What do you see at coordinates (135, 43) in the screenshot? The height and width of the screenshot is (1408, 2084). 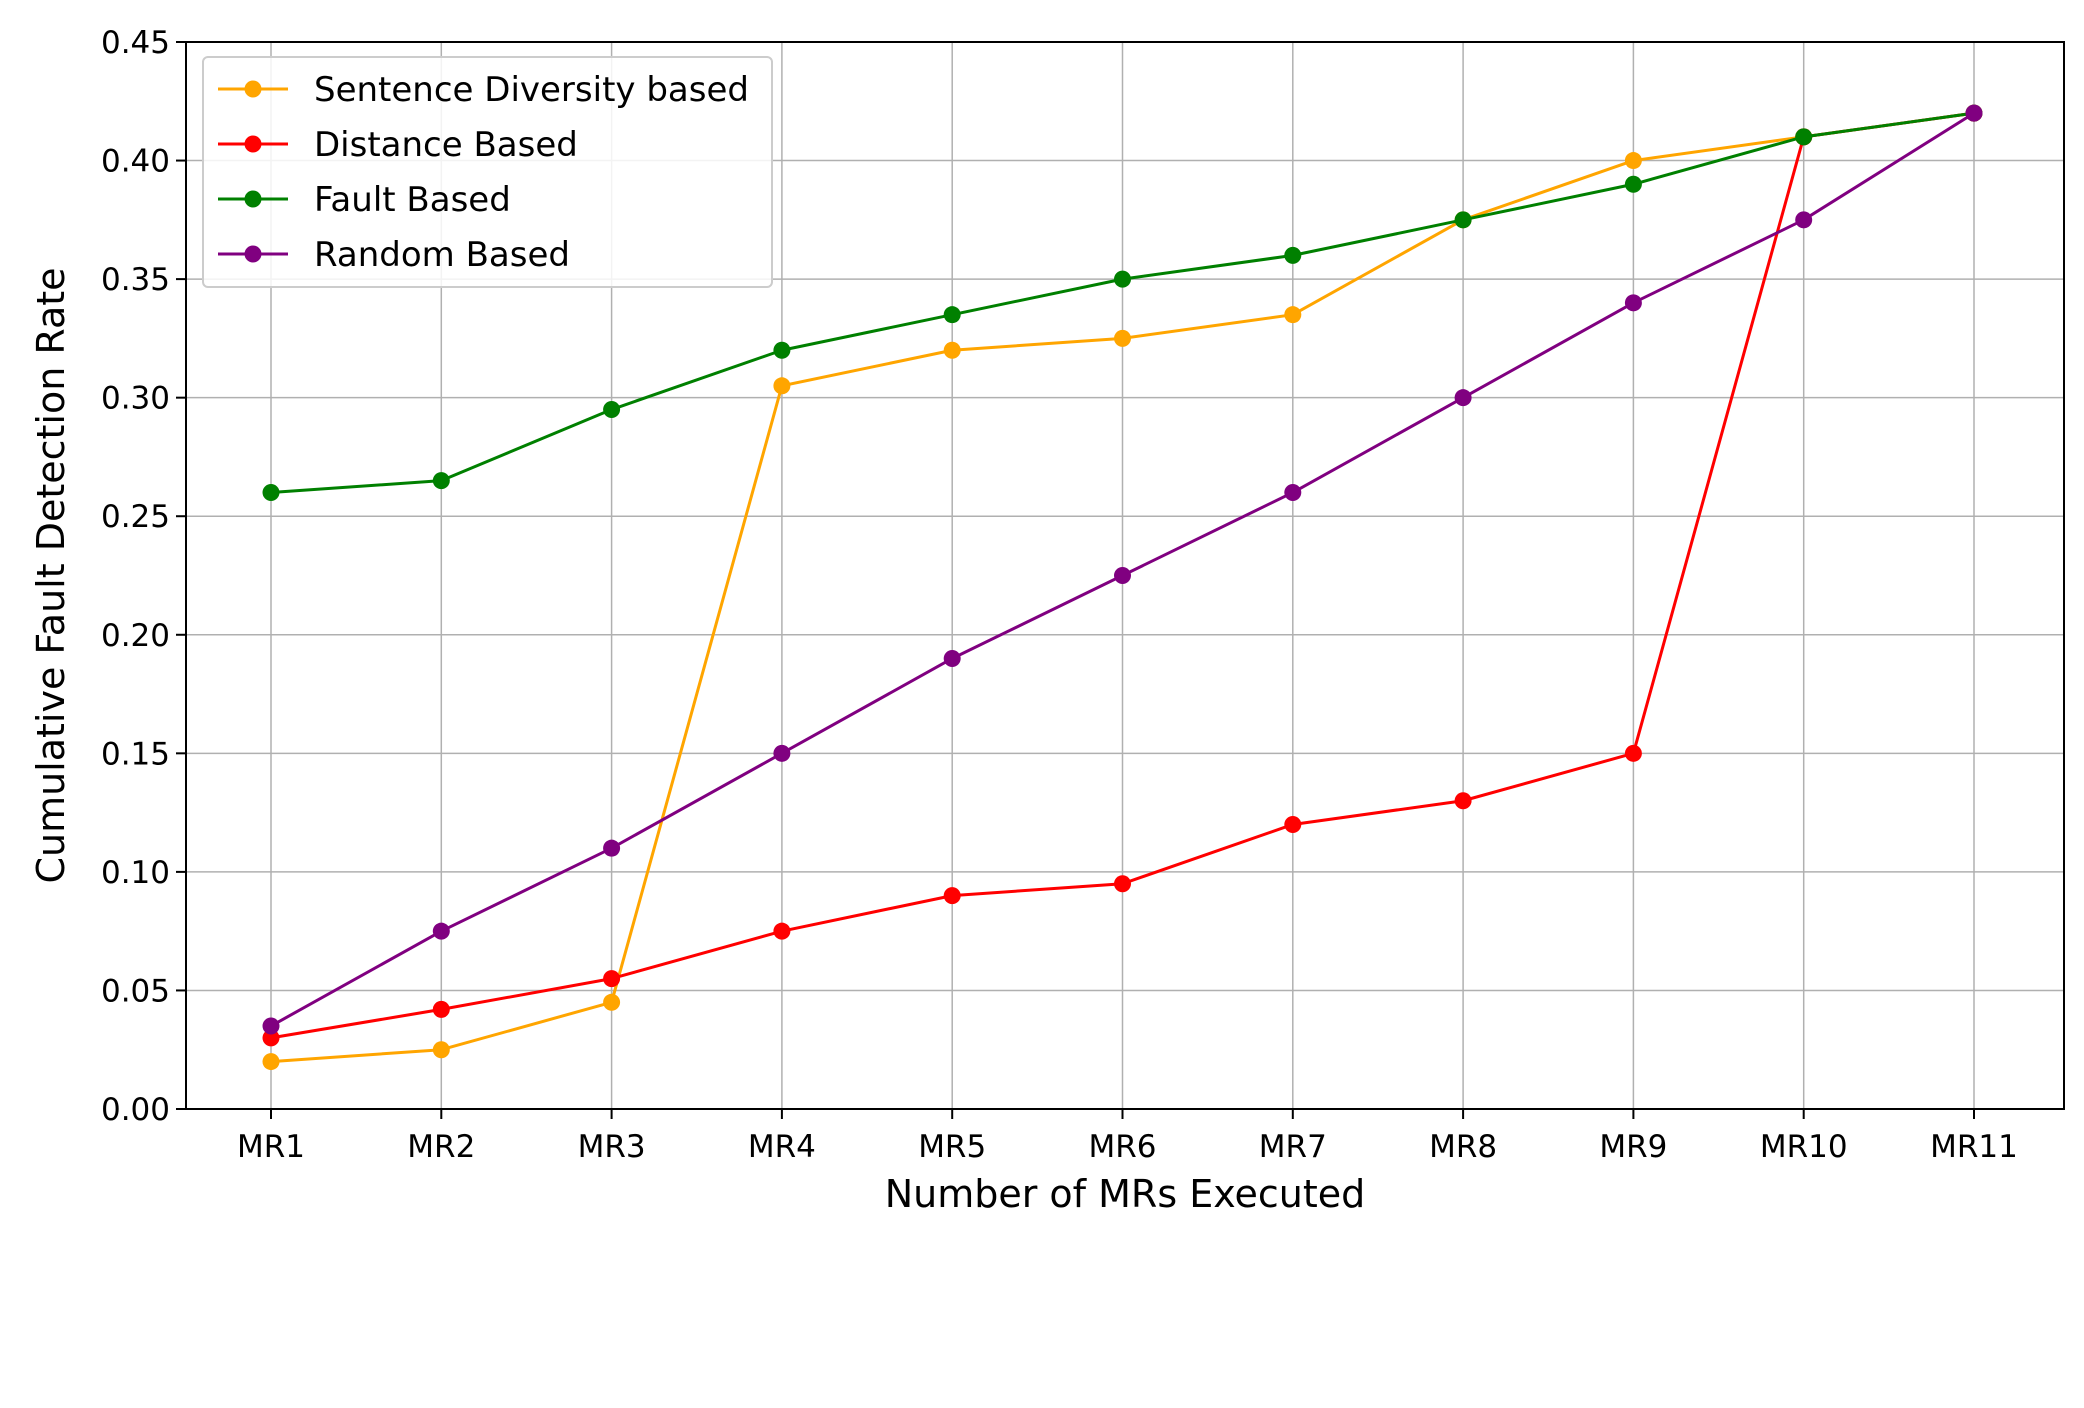 I see `y-tick-label: 0.45` at bounding box center [135, 43].